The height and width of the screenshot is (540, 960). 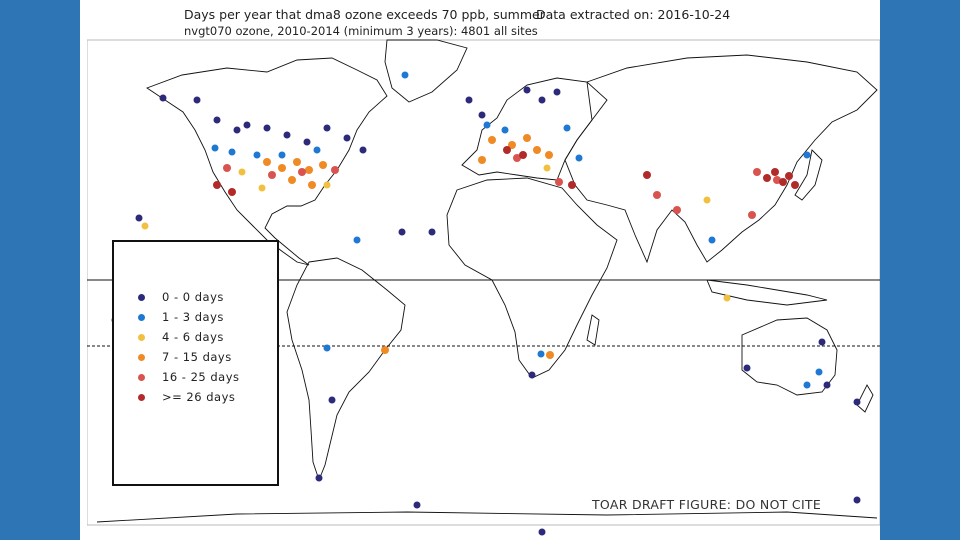 What do you see at coordinates (532, 278) in the screenshot?
I see `africa-outline` at bounding box center [532, 278].